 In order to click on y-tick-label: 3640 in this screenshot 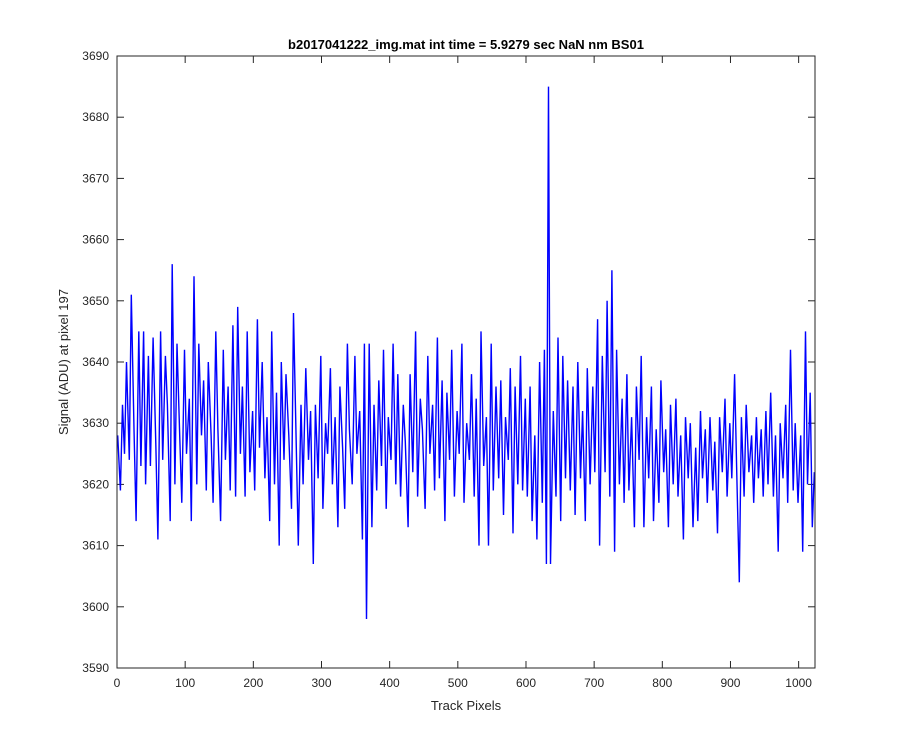, I will do `click(95, 362)`.